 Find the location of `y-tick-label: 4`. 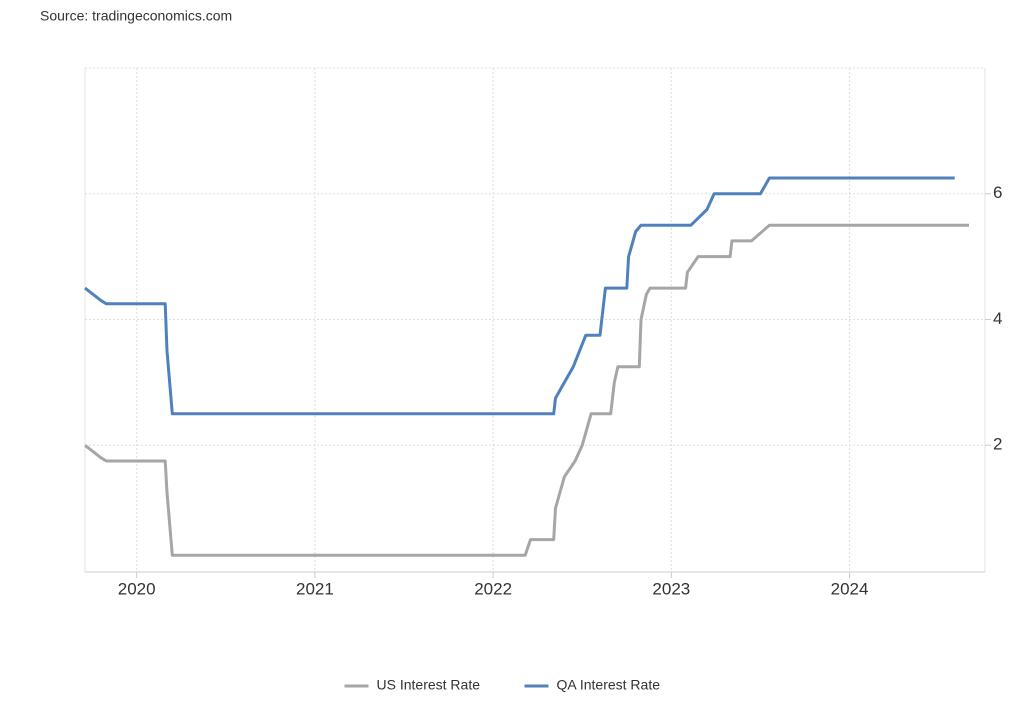

y-tick-label: 4 is located at coordinates (997, 318).